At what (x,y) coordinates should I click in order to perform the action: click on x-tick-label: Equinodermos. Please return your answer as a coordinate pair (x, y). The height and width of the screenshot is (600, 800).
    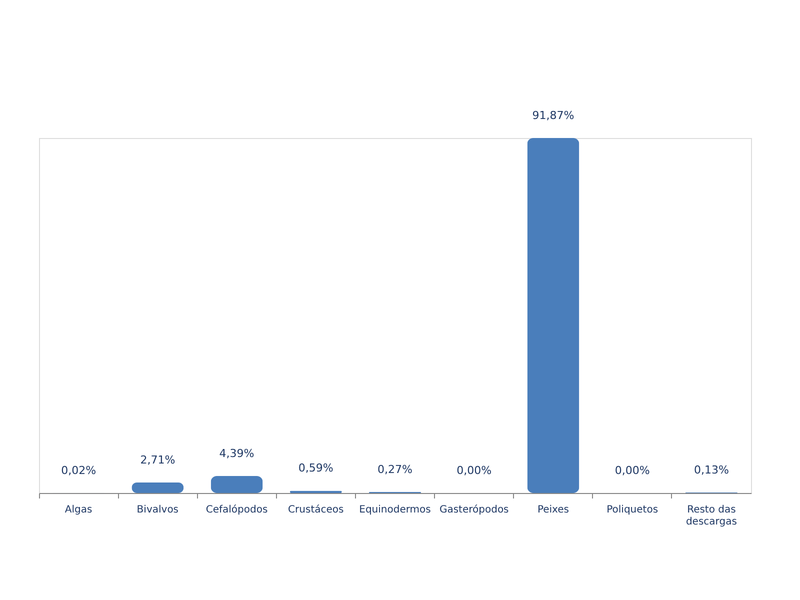
    Looking at the image, I should click on (395, 510).